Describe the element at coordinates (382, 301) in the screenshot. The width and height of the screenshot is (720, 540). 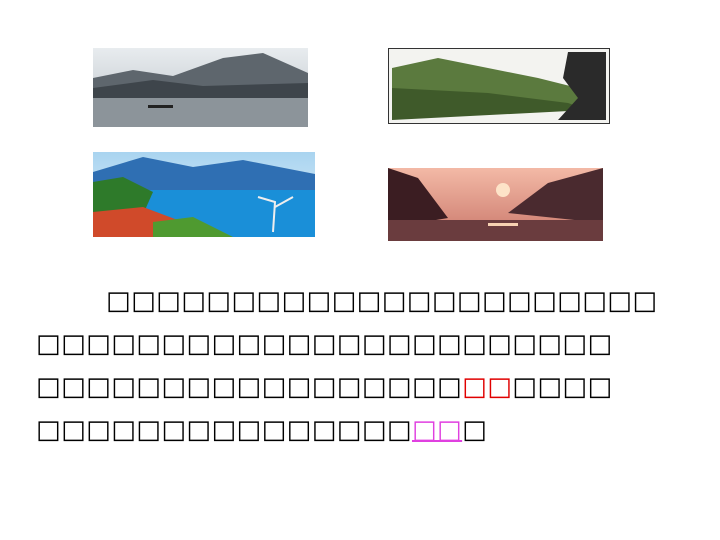
I see `text-segment: □□□□□□□□□□□□□□□□□□□□□□` at that location.